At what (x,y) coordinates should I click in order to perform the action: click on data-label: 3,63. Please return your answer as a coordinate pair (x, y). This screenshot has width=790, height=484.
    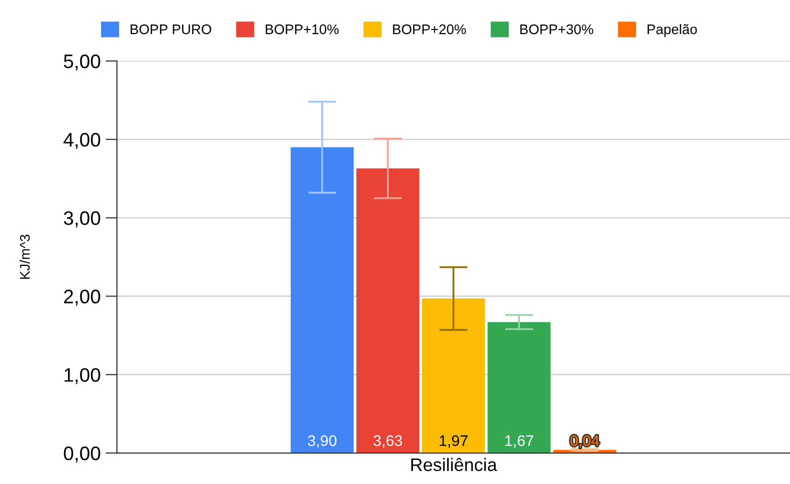
    Looking at the image, I should click on (388, 441).